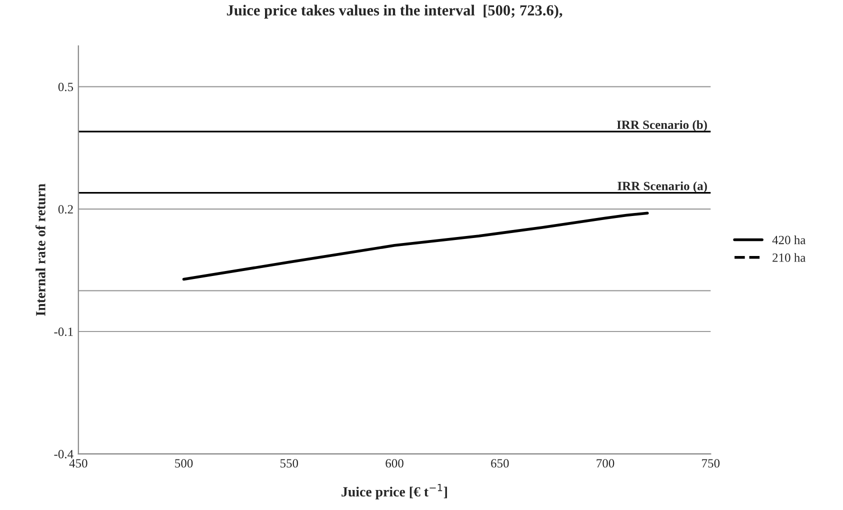  I want to click on x-tick-label: 600, so click(395, 463).